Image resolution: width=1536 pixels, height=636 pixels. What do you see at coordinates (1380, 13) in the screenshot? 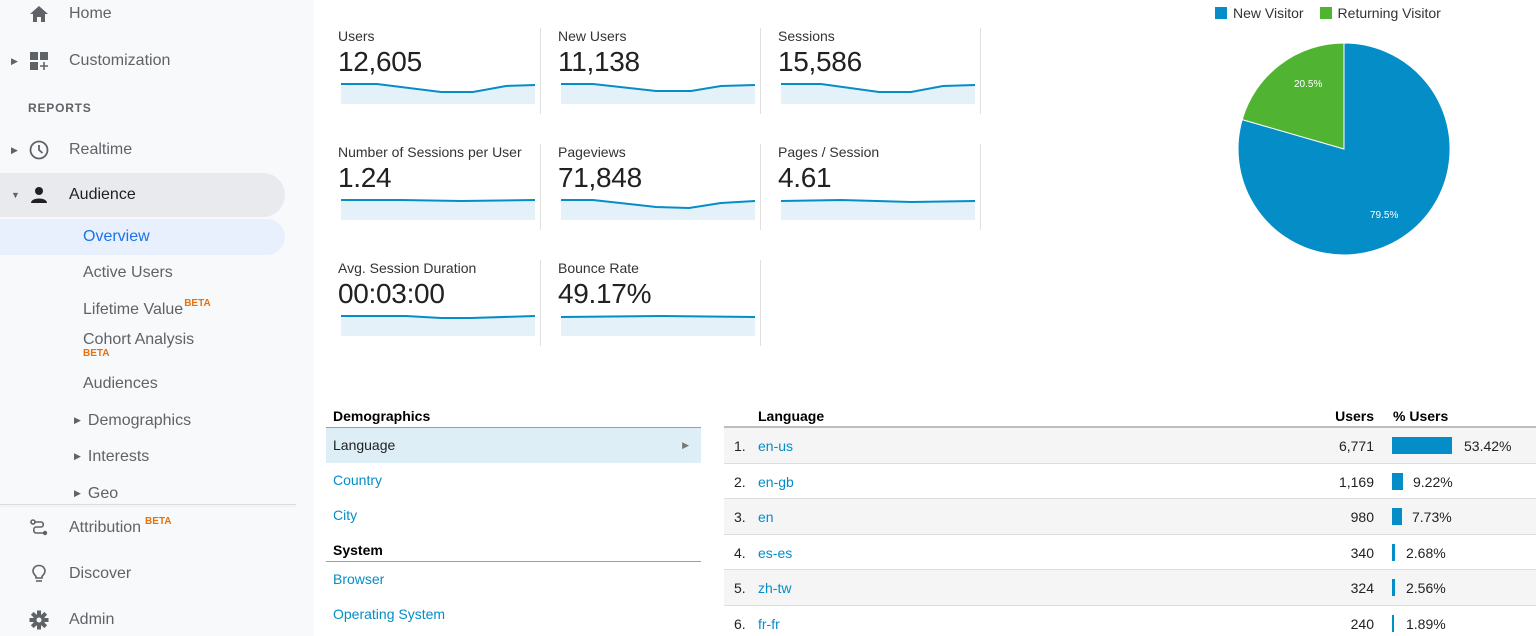
I see `legend-returning-visitor: Returning Visitor` at bounding box center [1380, 13].